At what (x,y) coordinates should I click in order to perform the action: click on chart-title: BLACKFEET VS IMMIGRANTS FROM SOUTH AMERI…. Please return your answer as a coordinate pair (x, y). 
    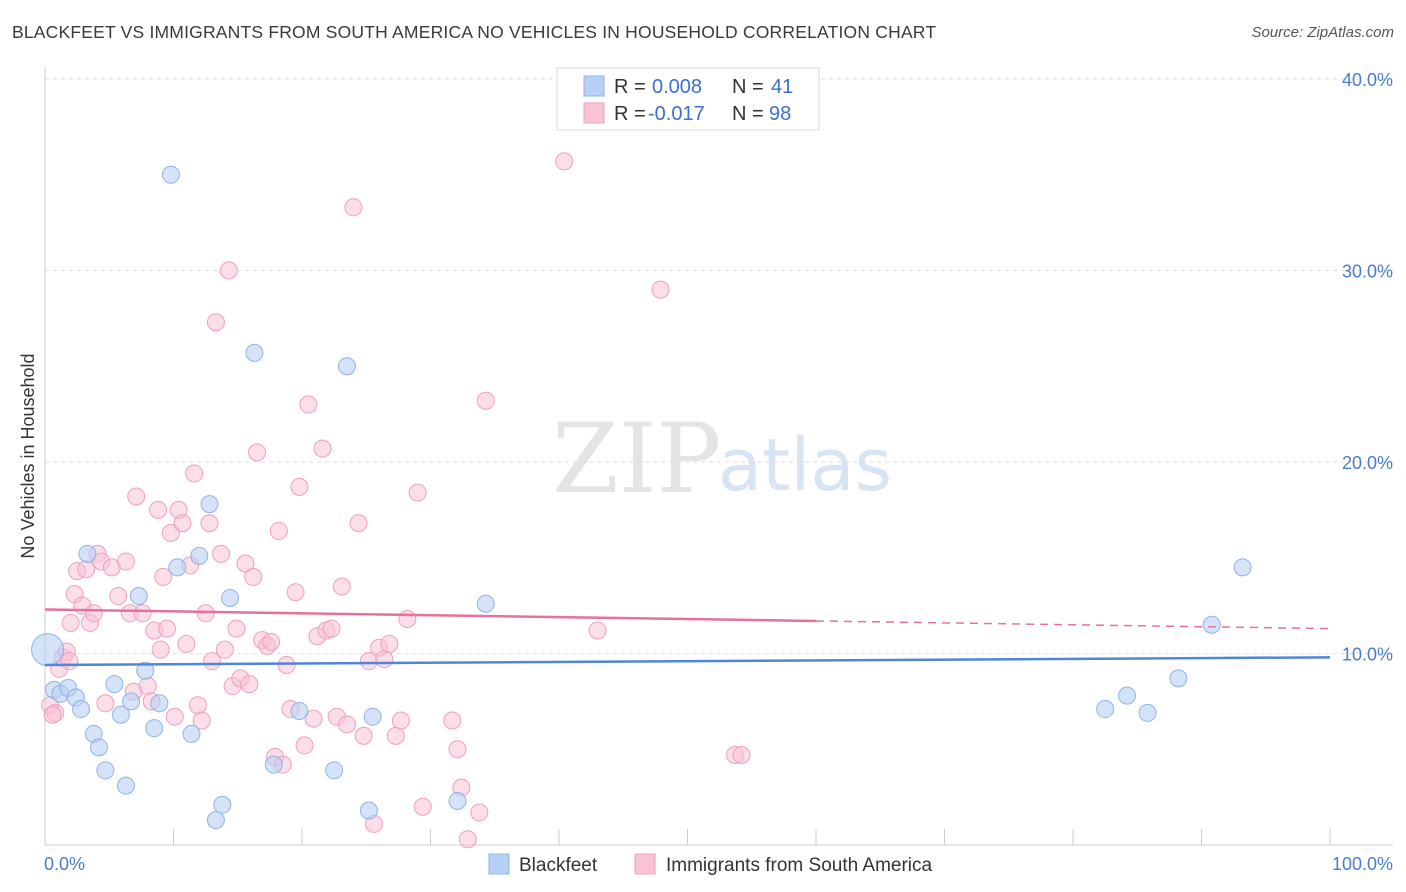
    Looking at the image, I should click on (474, 32).